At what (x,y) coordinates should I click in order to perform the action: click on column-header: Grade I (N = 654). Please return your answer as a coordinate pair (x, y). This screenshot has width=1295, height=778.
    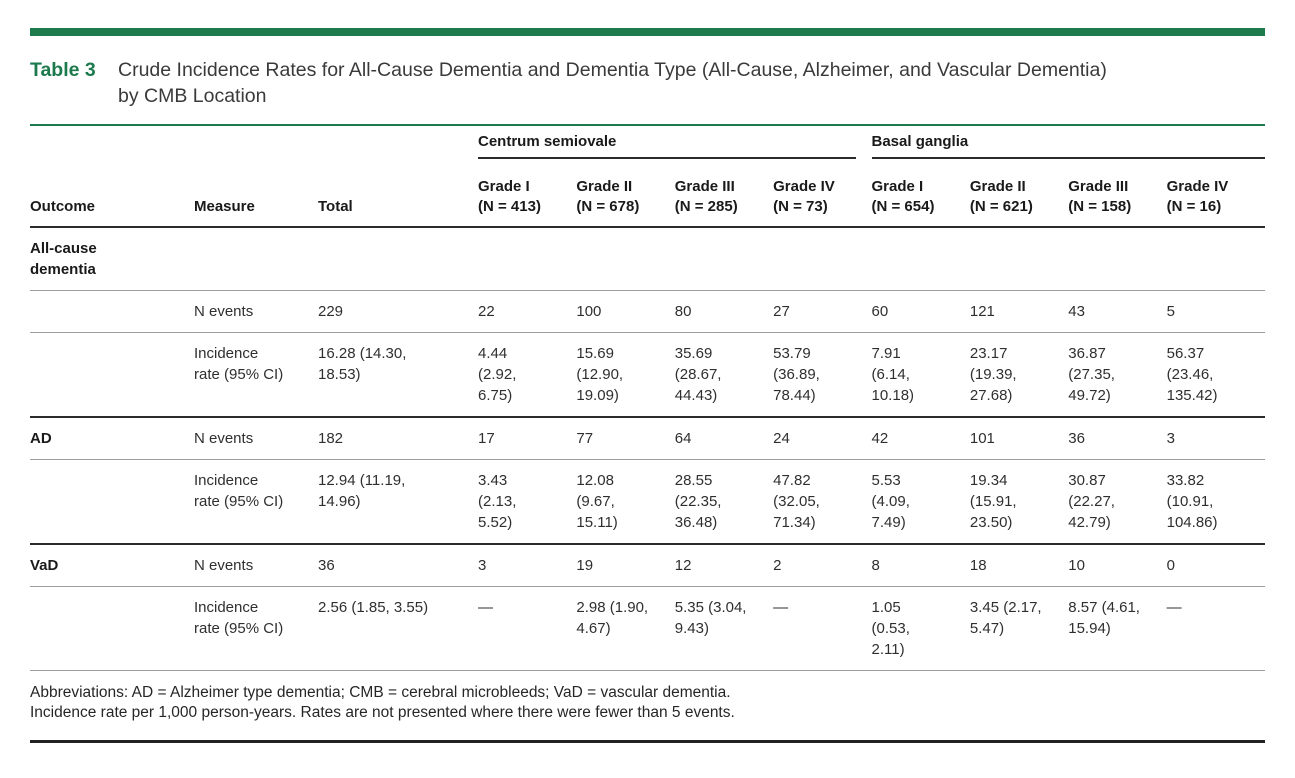
    Looking at the image, I should click on (920, 193).